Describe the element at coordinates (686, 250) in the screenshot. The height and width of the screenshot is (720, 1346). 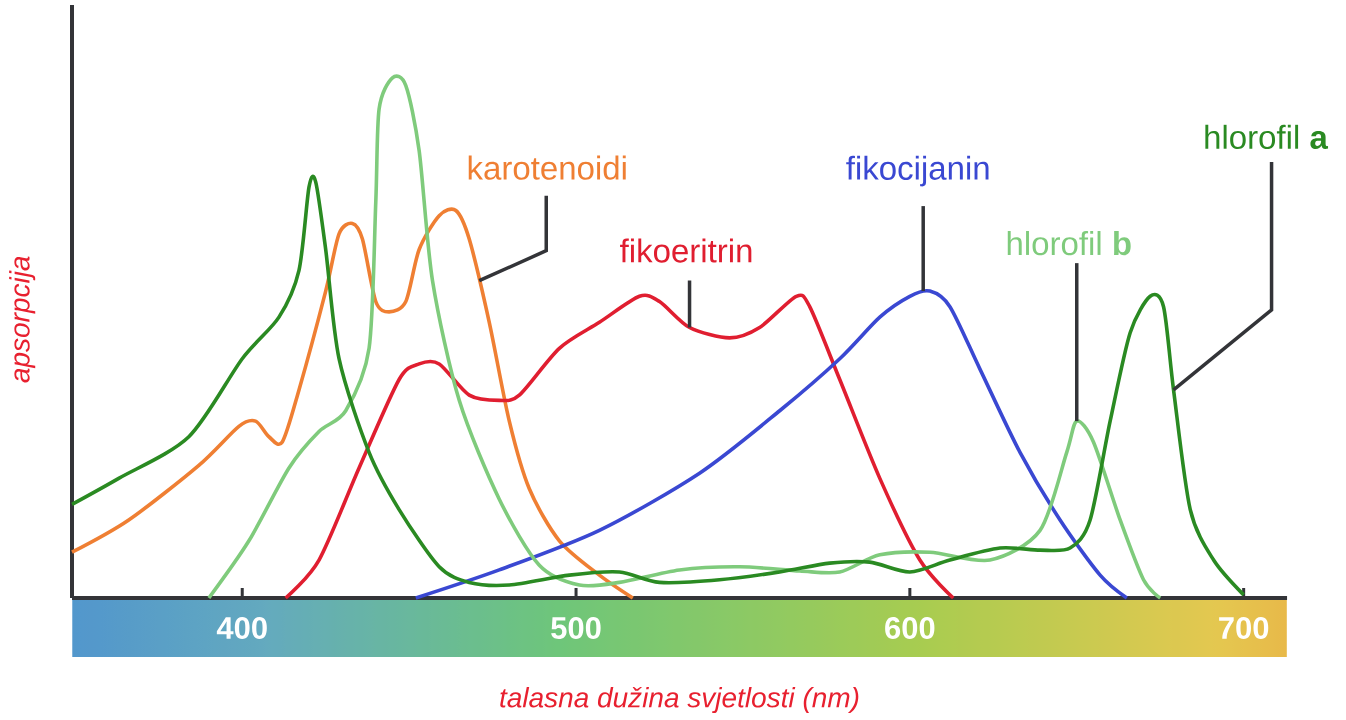
I see `annotation: fikoeritrin` at that location.